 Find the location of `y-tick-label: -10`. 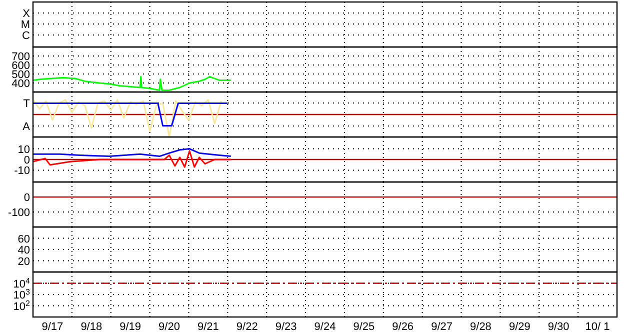

y-tick-label: -10 is located at coordinates (22, 171).